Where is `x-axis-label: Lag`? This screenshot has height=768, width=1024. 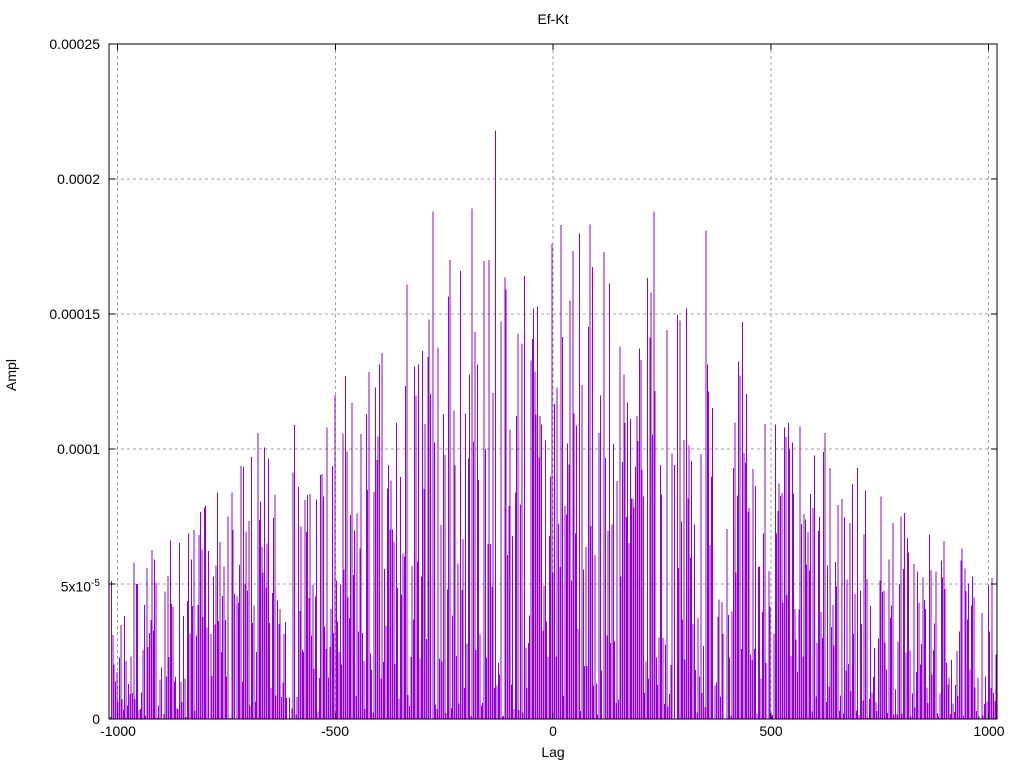
x-axis-label: Lag is located at coordinates (553, 752).